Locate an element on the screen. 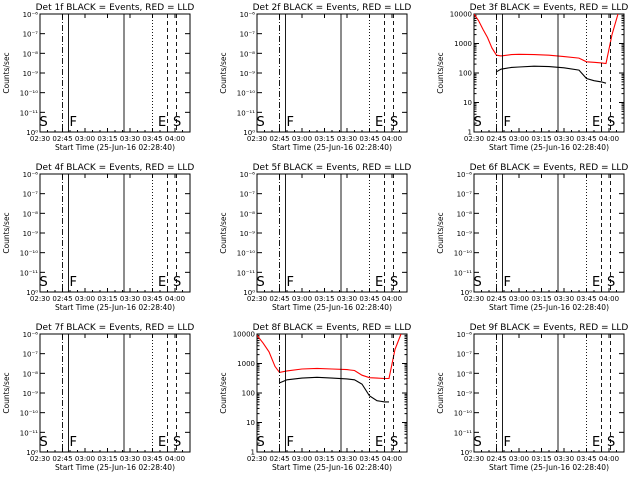  panel-title: Det 2f BLACK = Events, RED = LLD is located at coordinates (332, 8).